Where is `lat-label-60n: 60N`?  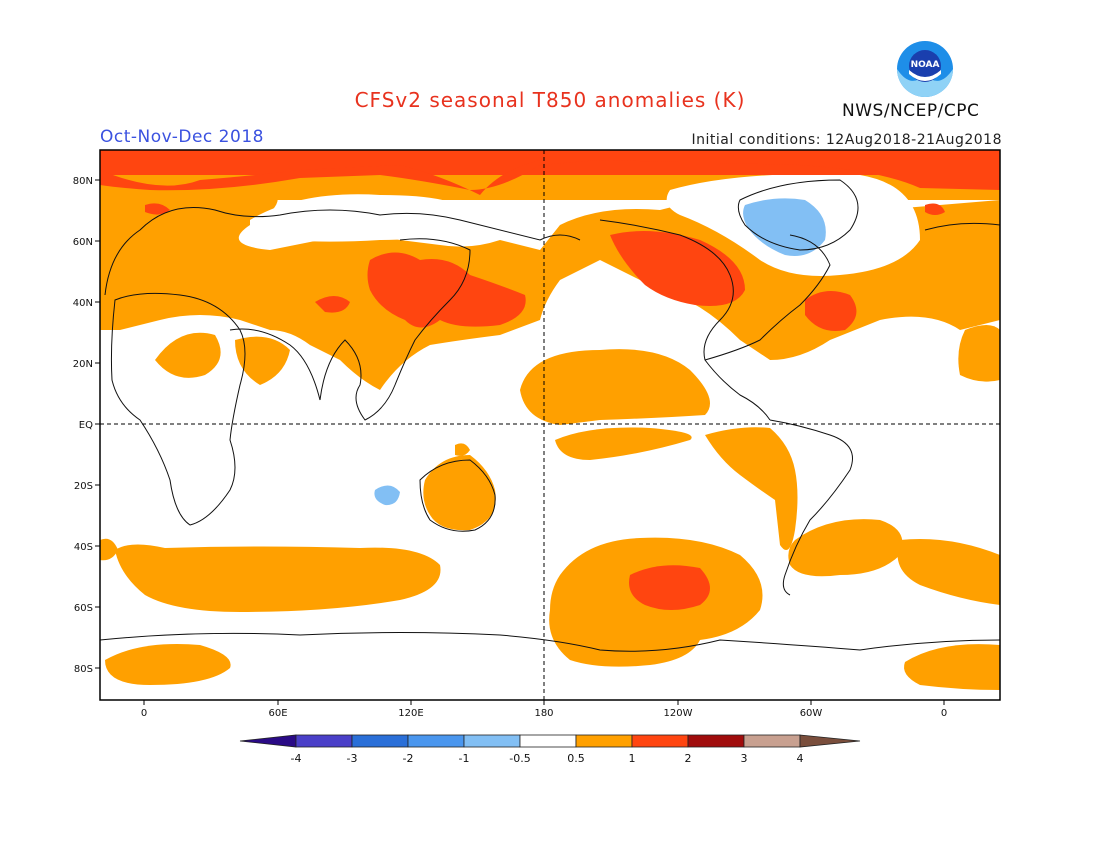
lat-label-60n: 60N is located at coordinates (83, 242).